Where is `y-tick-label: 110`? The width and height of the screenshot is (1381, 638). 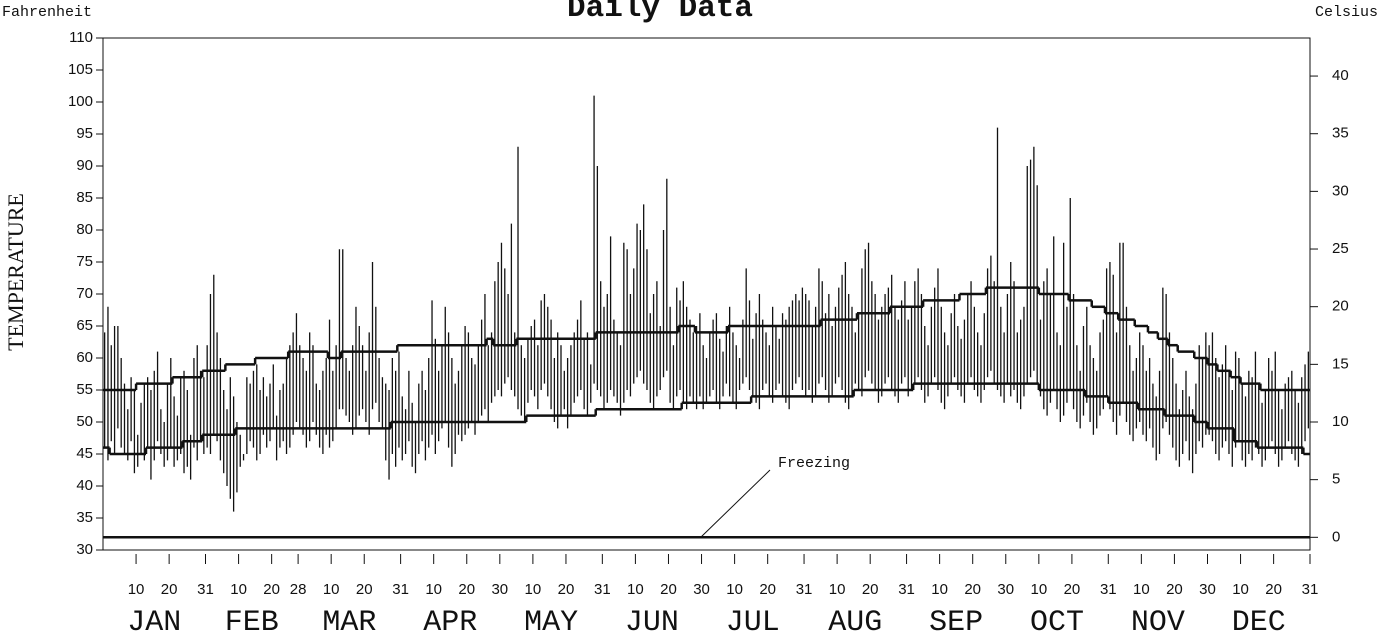 y-tick-label: 110 is located at coordinates (81, 37).